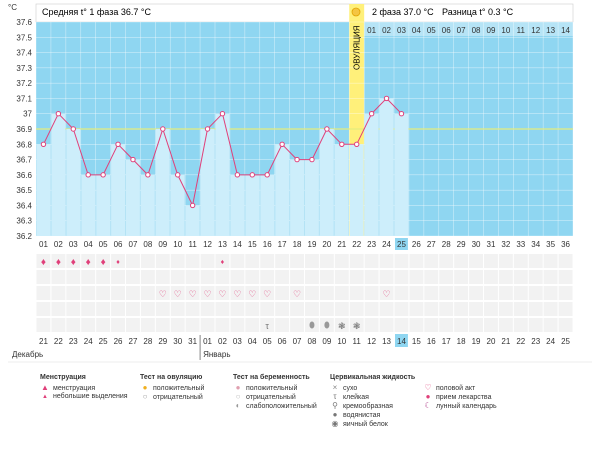 This screenshot has height=458, width=600. Describe the element at coordinates (252, 244) in the screenshot. I see `cycle-day-label: 15` at that location.